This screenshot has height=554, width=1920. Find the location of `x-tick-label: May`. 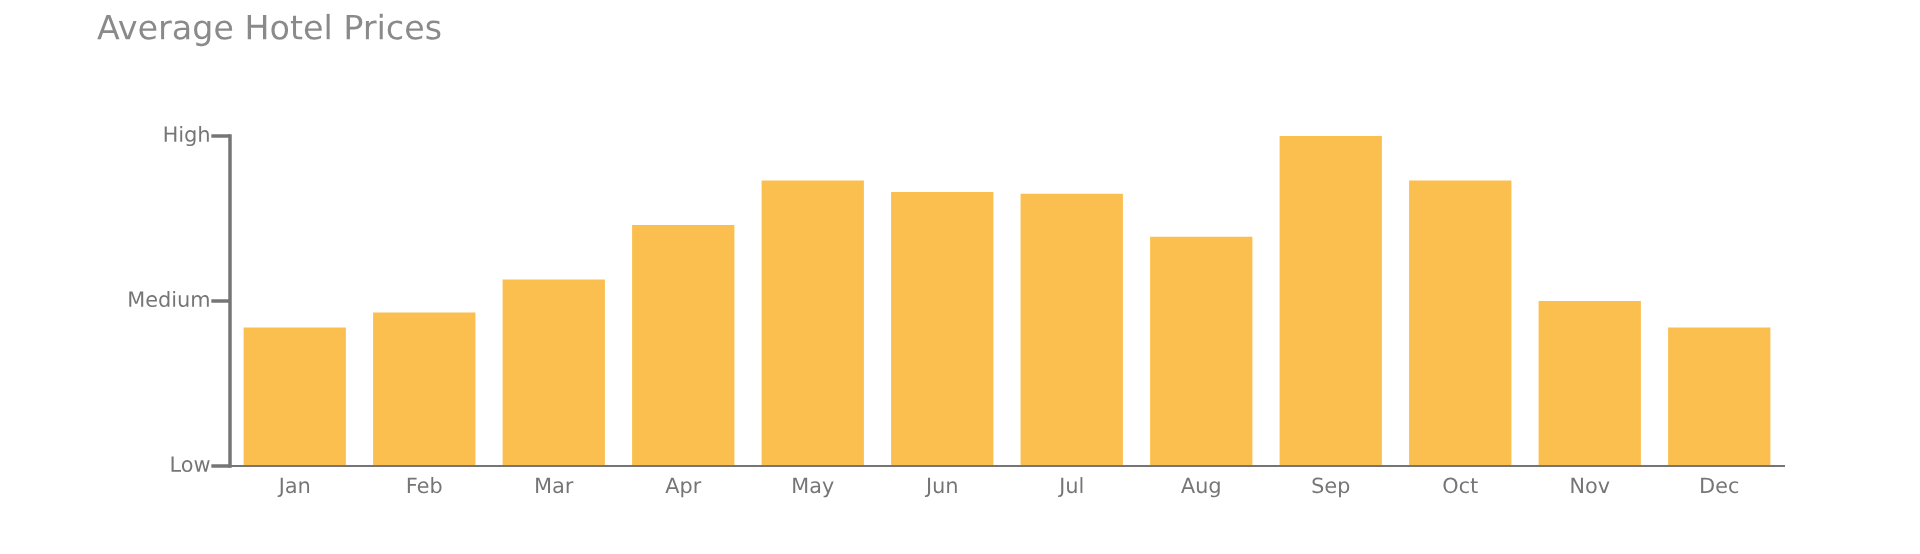

x-tick-label: May is located at coordinates (813, 487).